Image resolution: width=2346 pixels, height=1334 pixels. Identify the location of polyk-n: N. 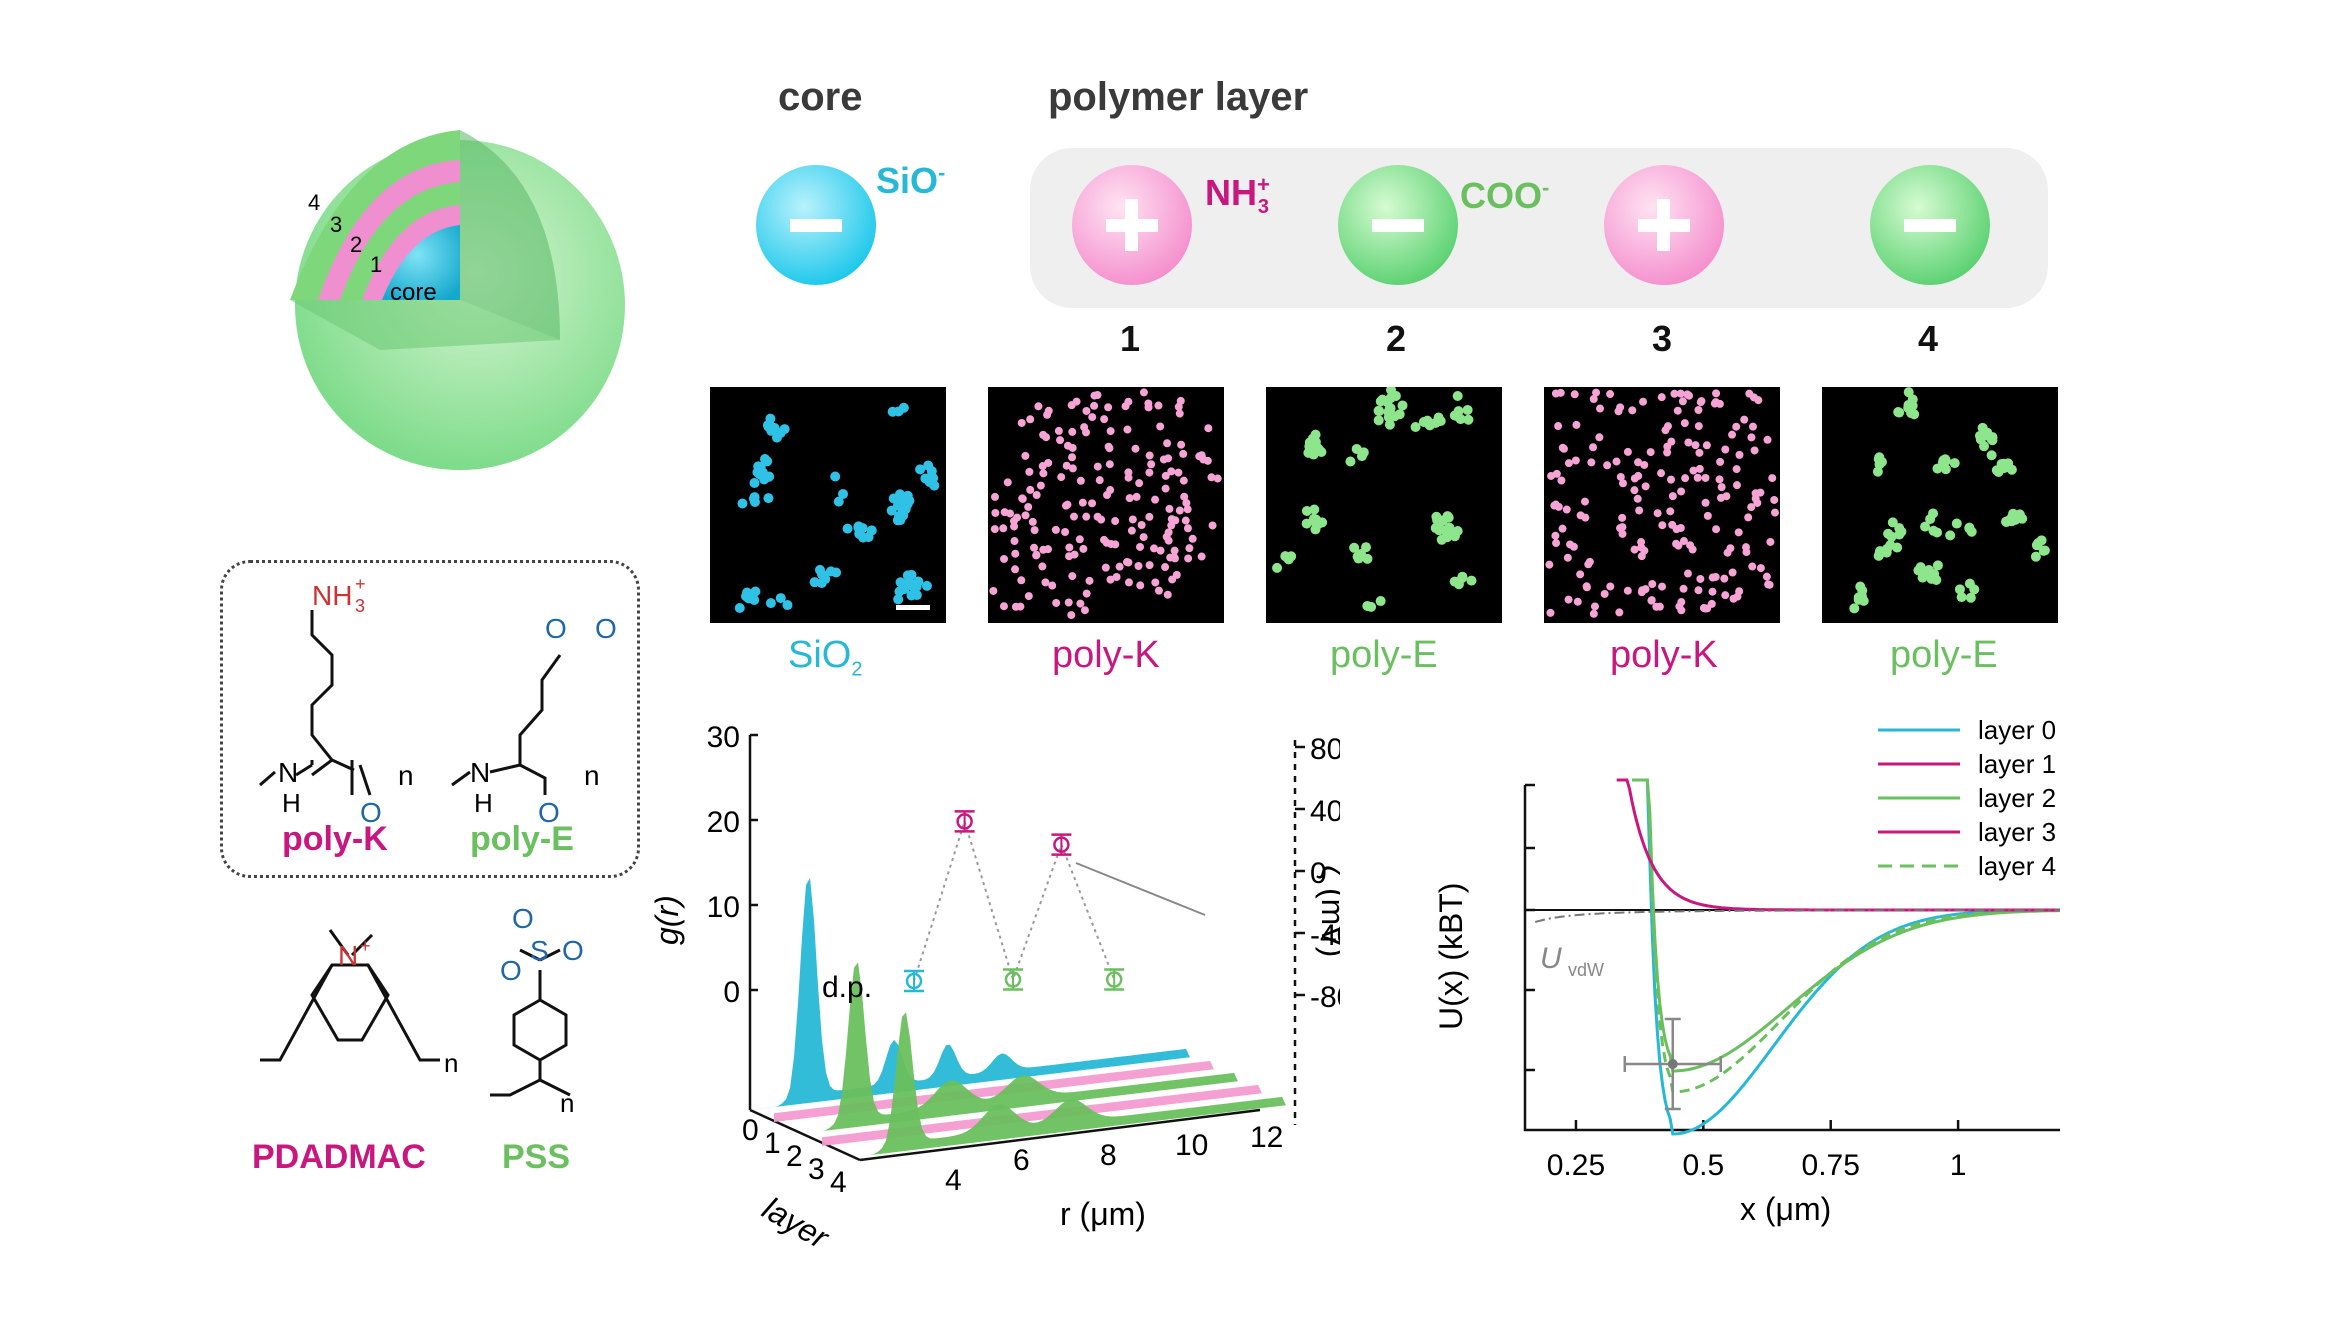
(288, 772).